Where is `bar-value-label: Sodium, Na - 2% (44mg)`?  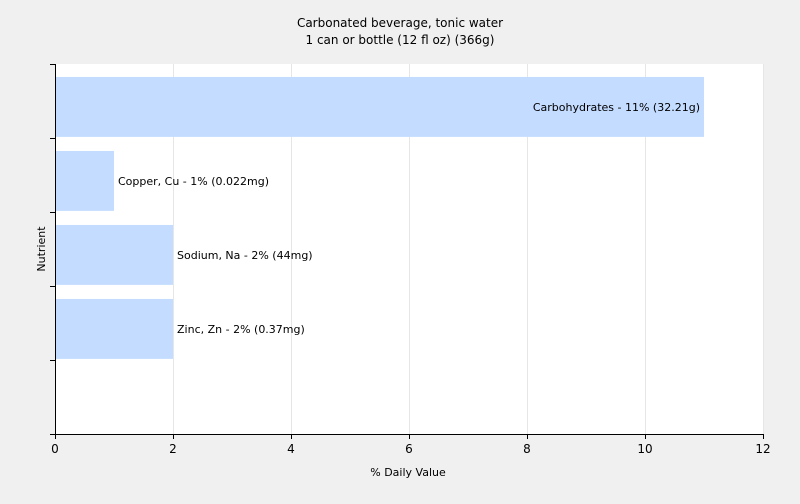 bar-value-label: Sodium, Na - 2% (44mg) is located at coordinates (245, 255).